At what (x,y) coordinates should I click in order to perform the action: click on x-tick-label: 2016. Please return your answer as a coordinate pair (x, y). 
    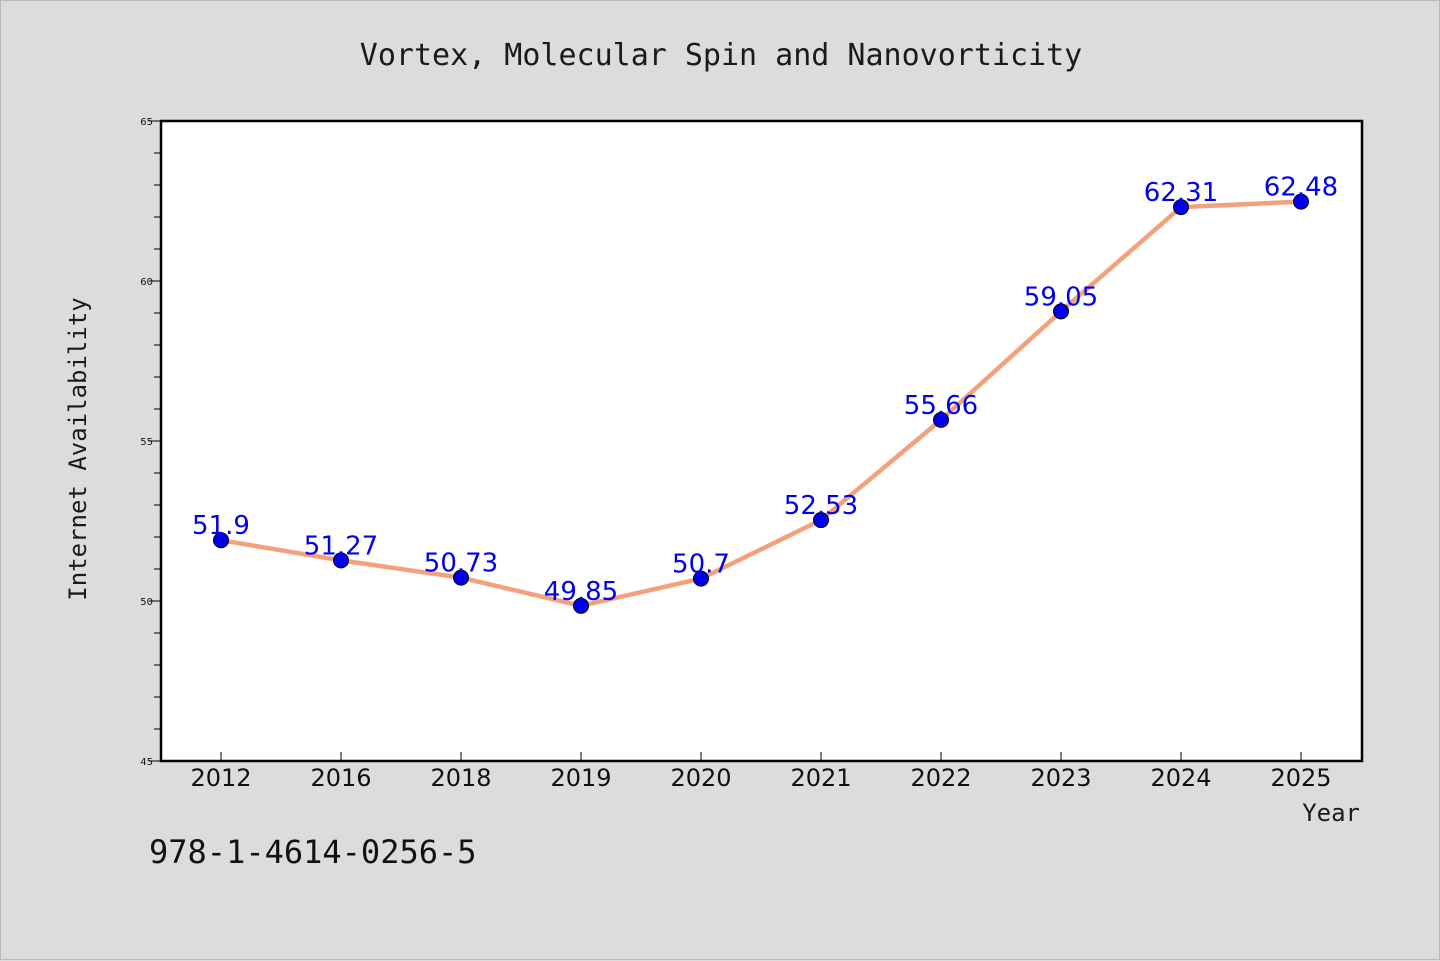
    Looking at the image, I should click on (340, 778).